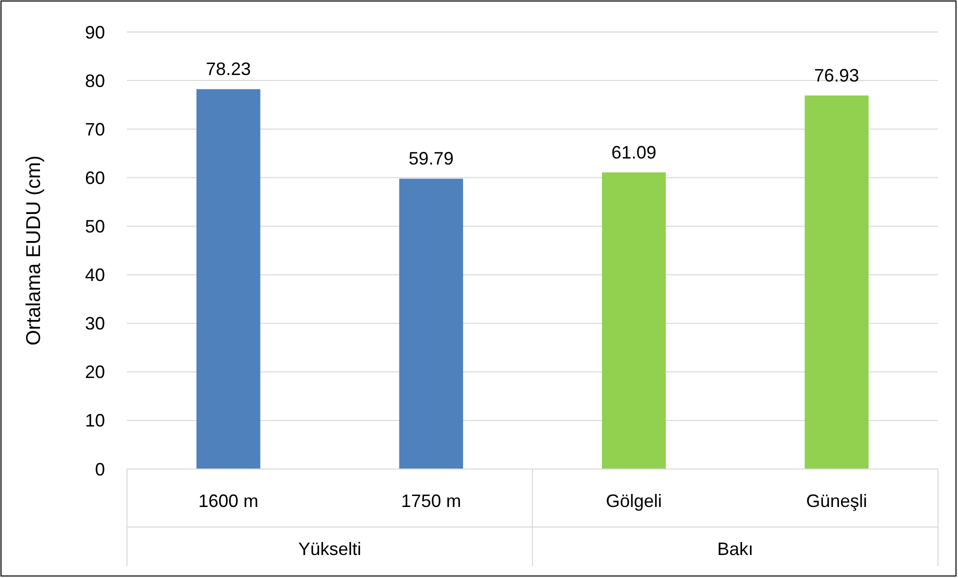 Image resolution: width=958 pixels, height=578 pixels. I want to click on y-tick-label: 20, so click(94, 372).